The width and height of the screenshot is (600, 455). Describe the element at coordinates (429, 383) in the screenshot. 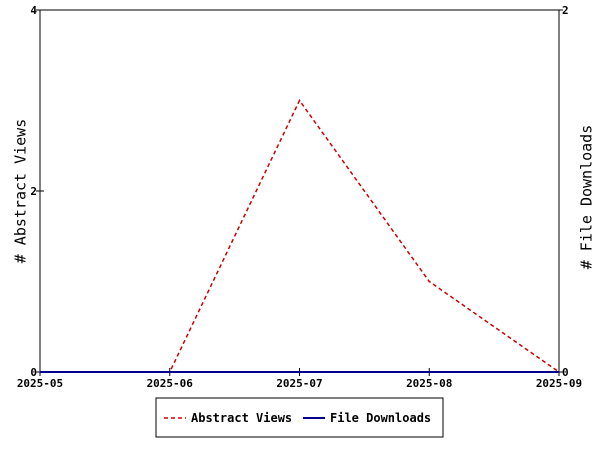

I see `x-tick-label-3: 2025-08` at that location.